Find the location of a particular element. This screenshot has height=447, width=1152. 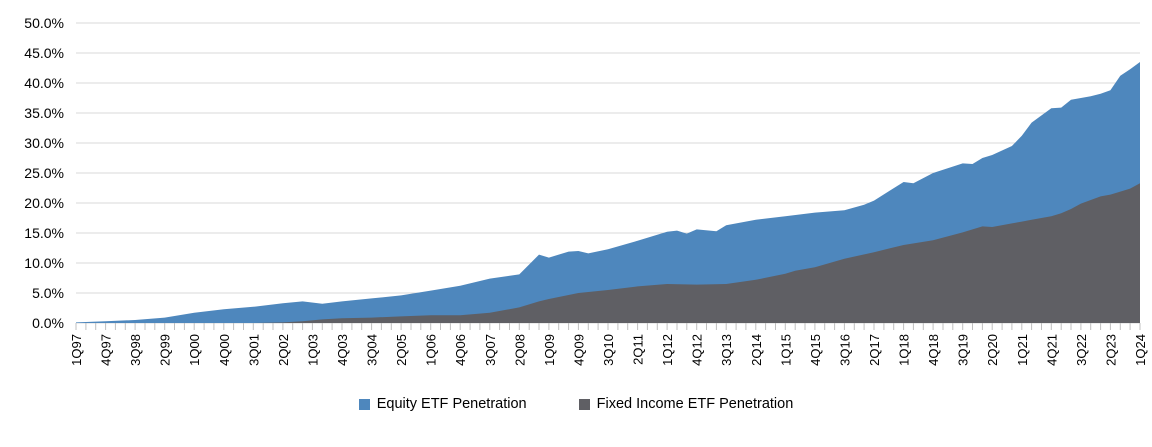

y-axis-tick-label: 45.0% is located at coordinates (44, 53).